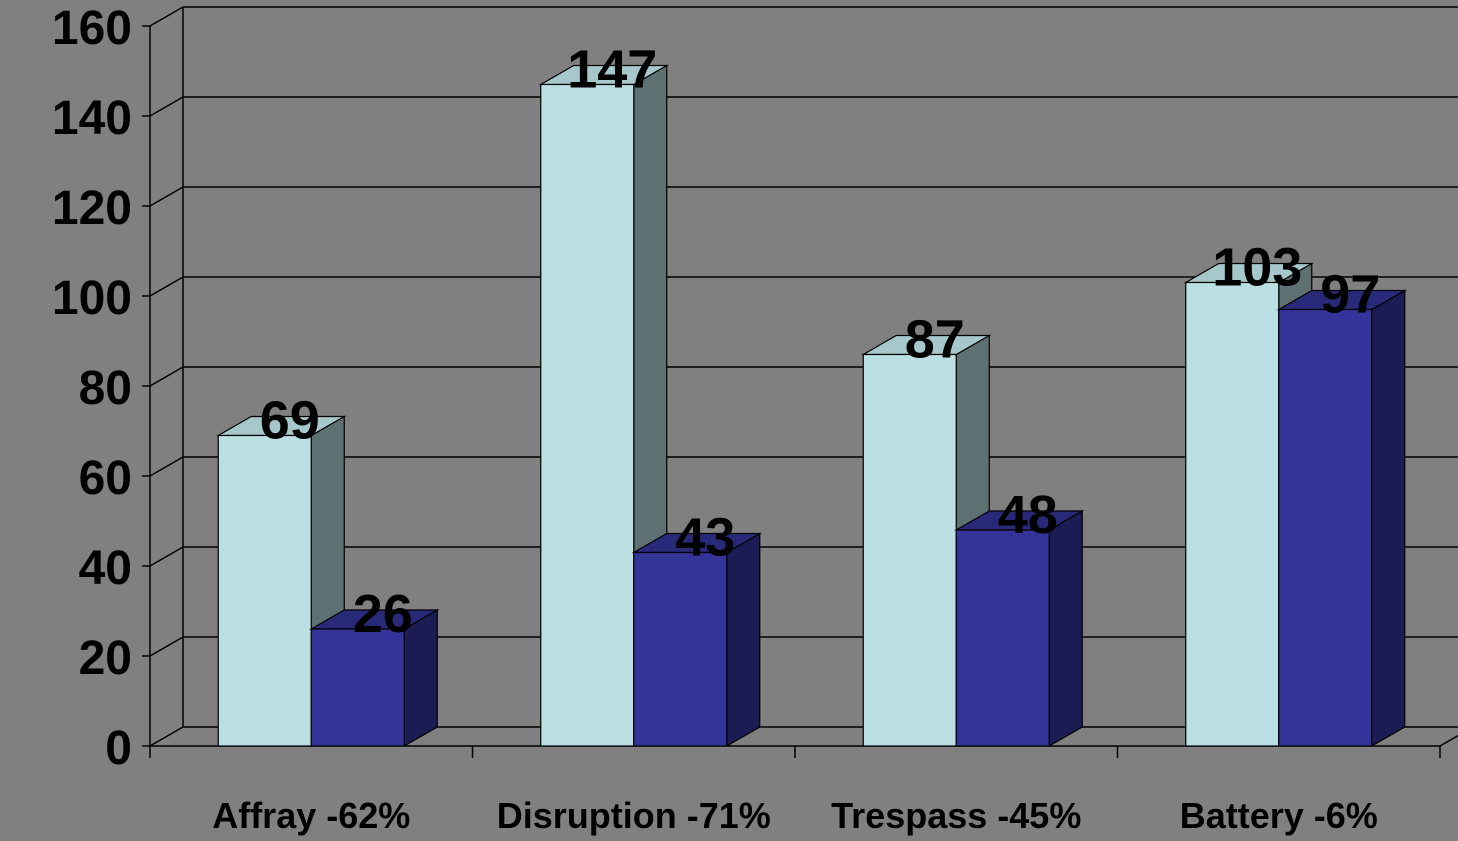  Describe the element at coordinates (290, 421) in the screenshot. I see `data-label: 69` at that location.